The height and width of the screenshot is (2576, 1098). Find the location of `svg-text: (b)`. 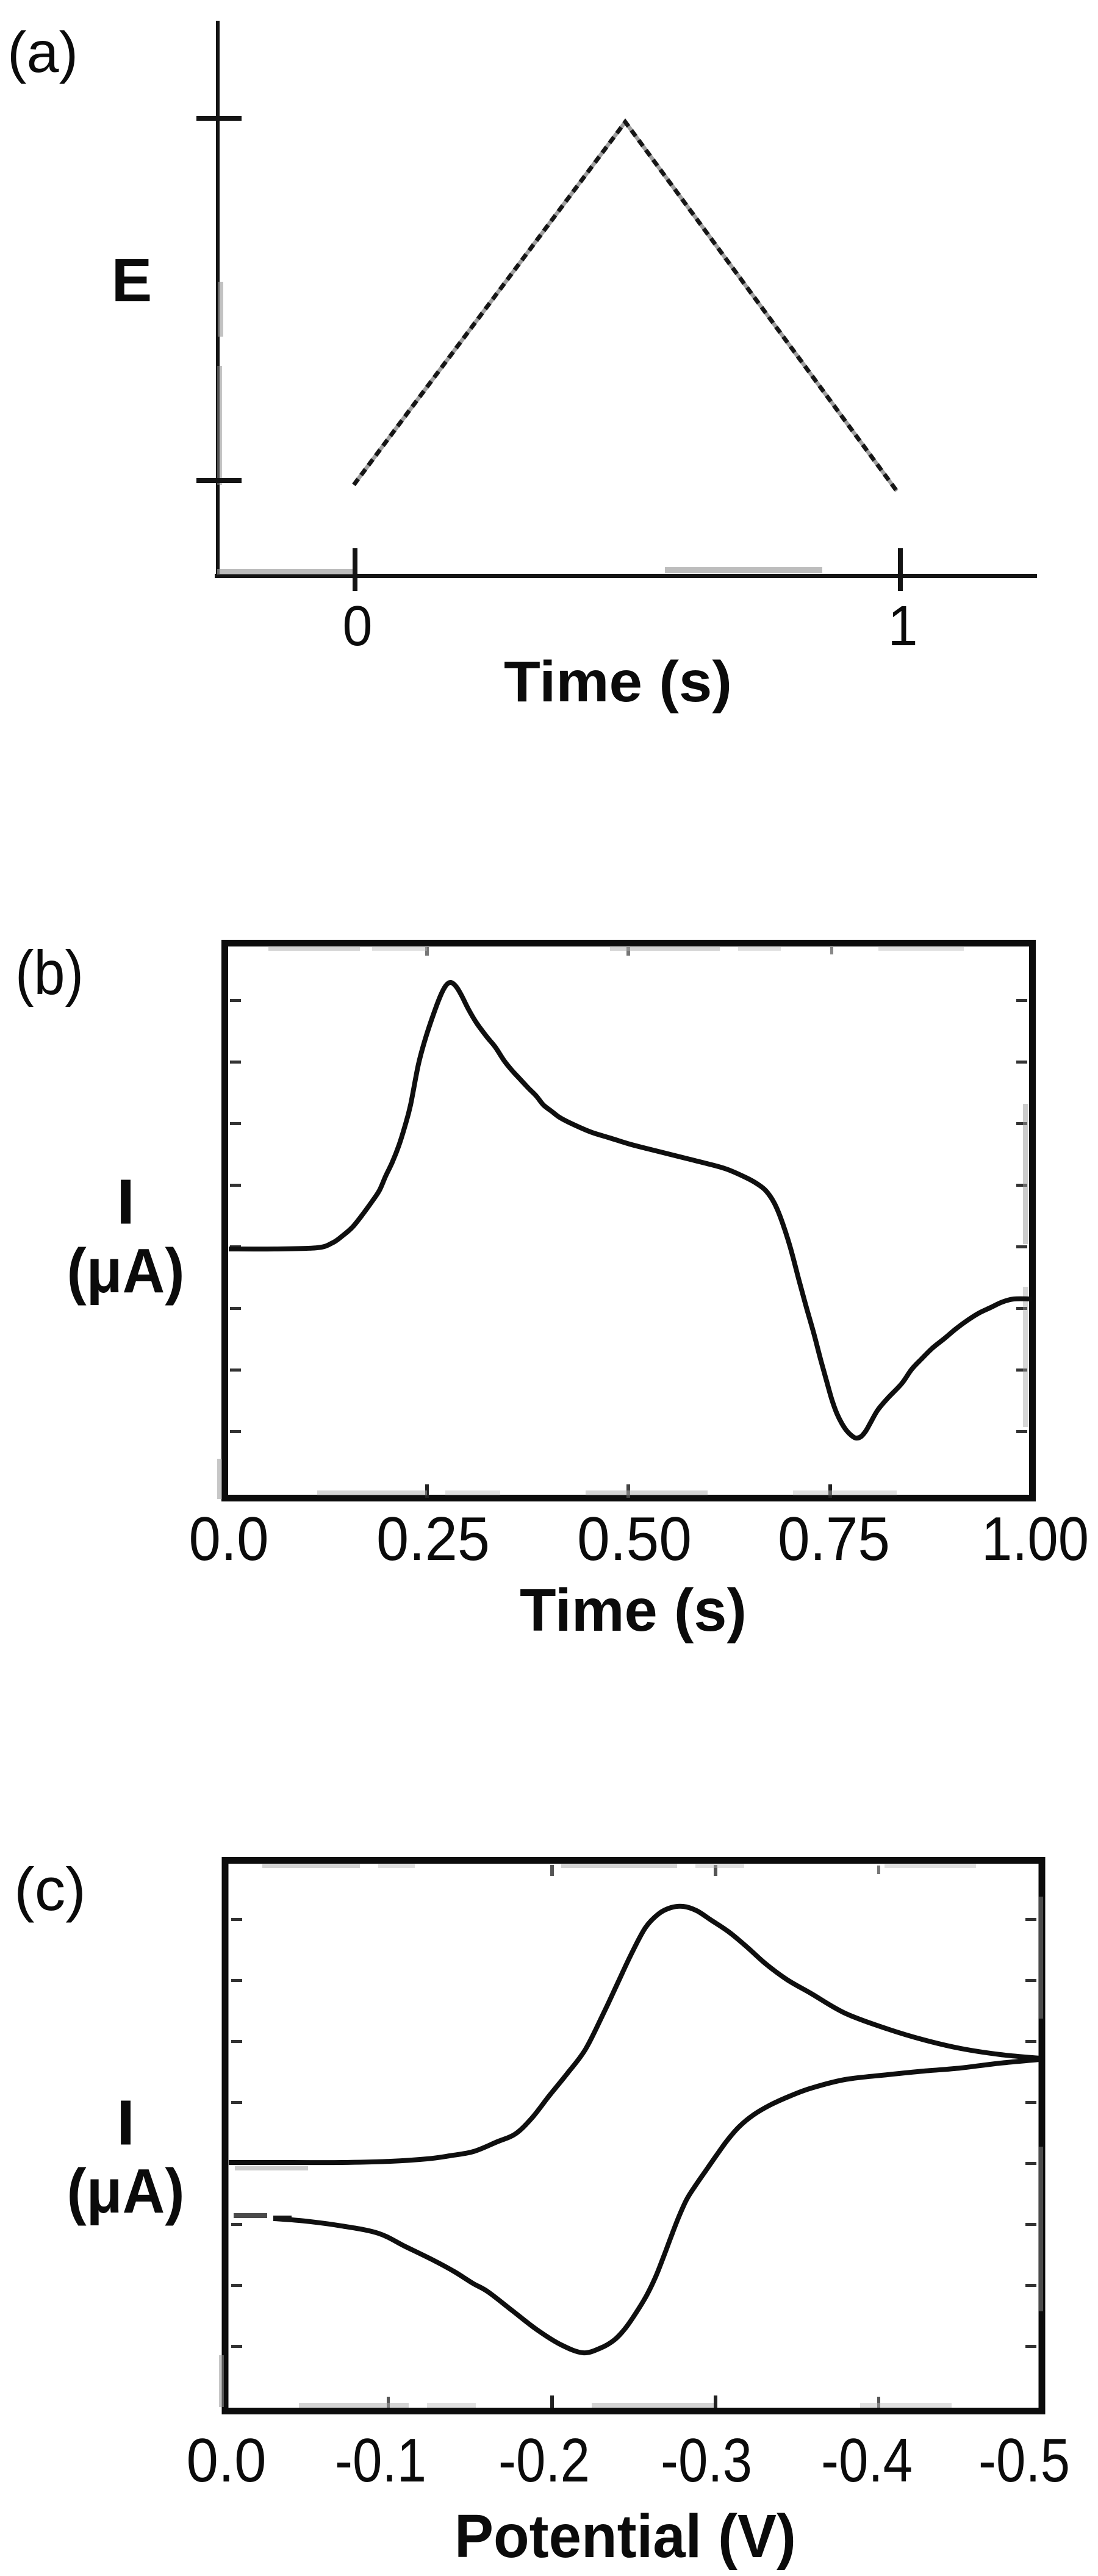

svg-text: (b) is located at coordinates (49, 972).